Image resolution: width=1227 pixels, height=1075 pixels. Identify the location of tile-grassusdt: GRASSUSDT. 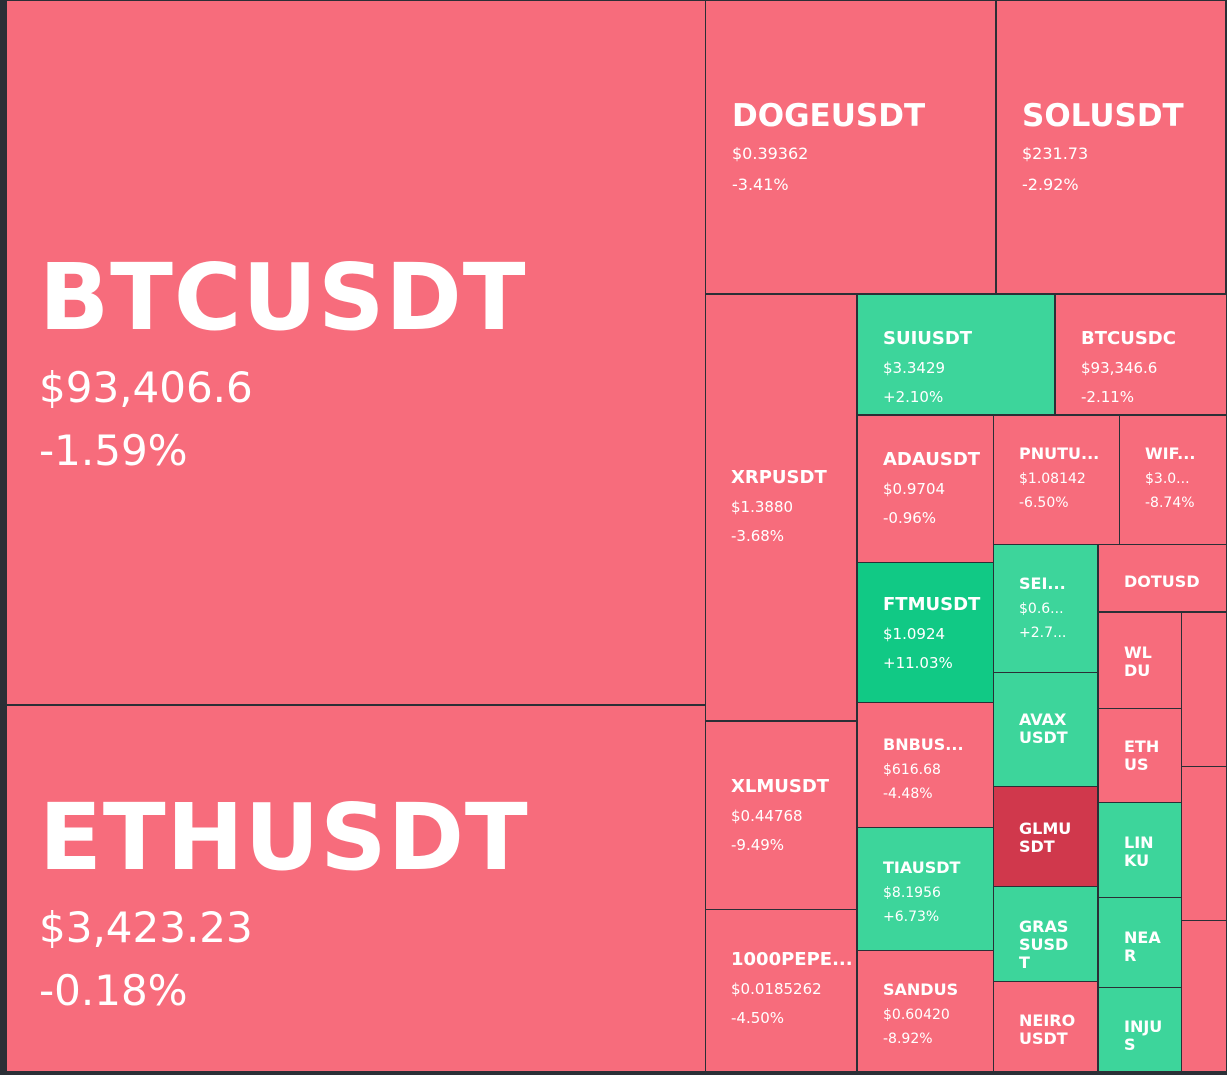
(1045, 934).